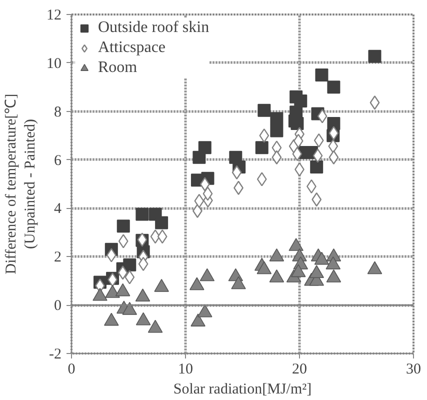 Image resolution: width=427 pixels, height=400 pixels. What do you see at coordinates (72, 370) in the screenshot?
I see `x-tick-label: 0` at bounding box center [72, 370].